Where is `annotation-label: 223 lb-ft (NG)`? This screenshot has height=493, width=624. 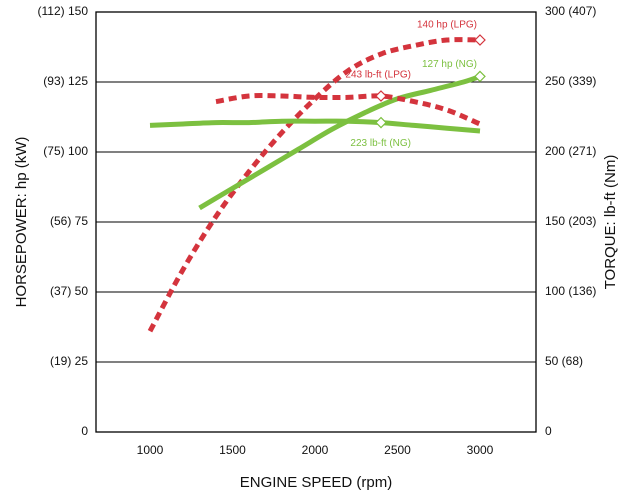
annotation-label: 223 lb-ft (NG) is located at coordinates (380, 143).